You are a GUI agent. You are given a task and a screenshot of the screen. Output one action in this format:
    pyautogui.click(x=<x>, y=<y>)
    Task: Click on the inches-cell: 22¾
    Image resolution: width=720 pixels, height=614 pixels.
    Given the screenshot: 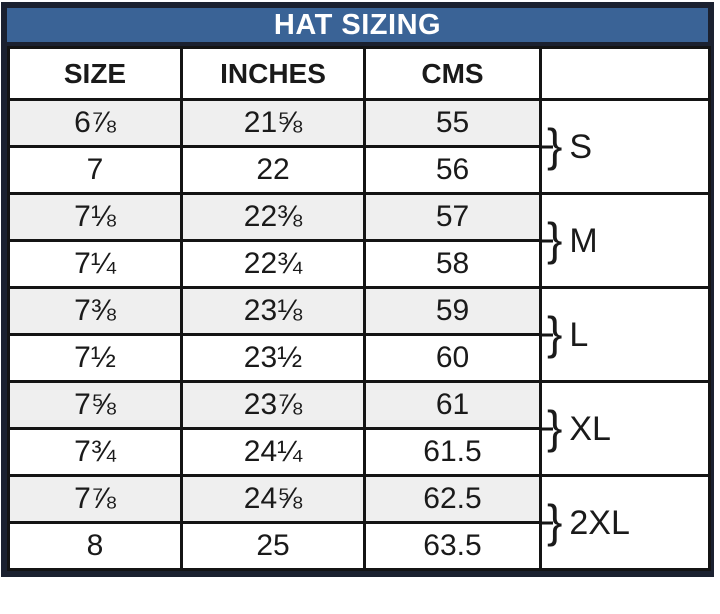 What is the action you would take?
    pyautogui.click(x=273, y=264)
    